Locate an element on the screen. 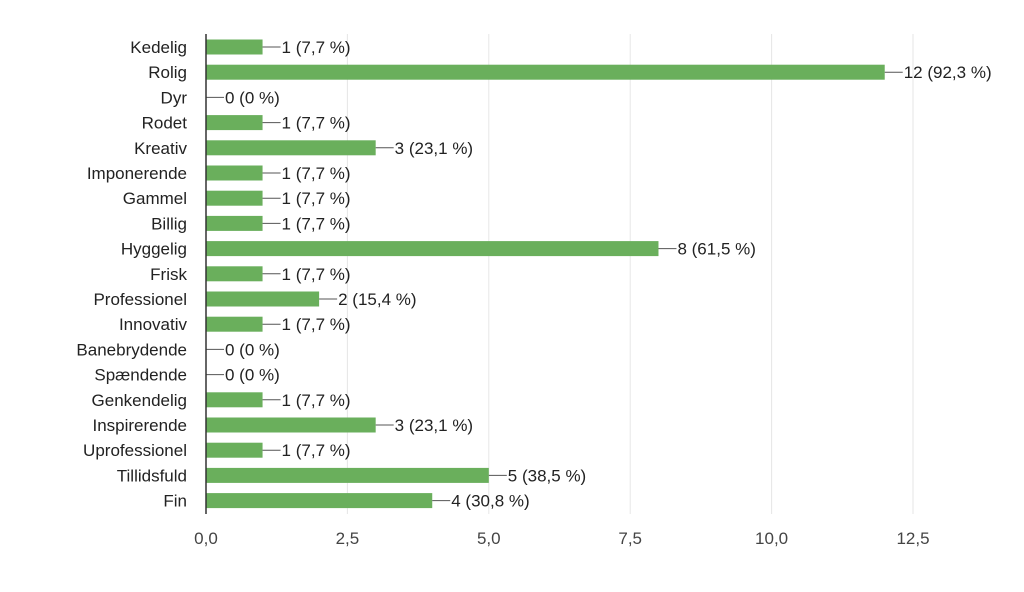 The height and width of the screenshot is (592, 1024). category-label: Gammel is located at coordinates (155, 198).